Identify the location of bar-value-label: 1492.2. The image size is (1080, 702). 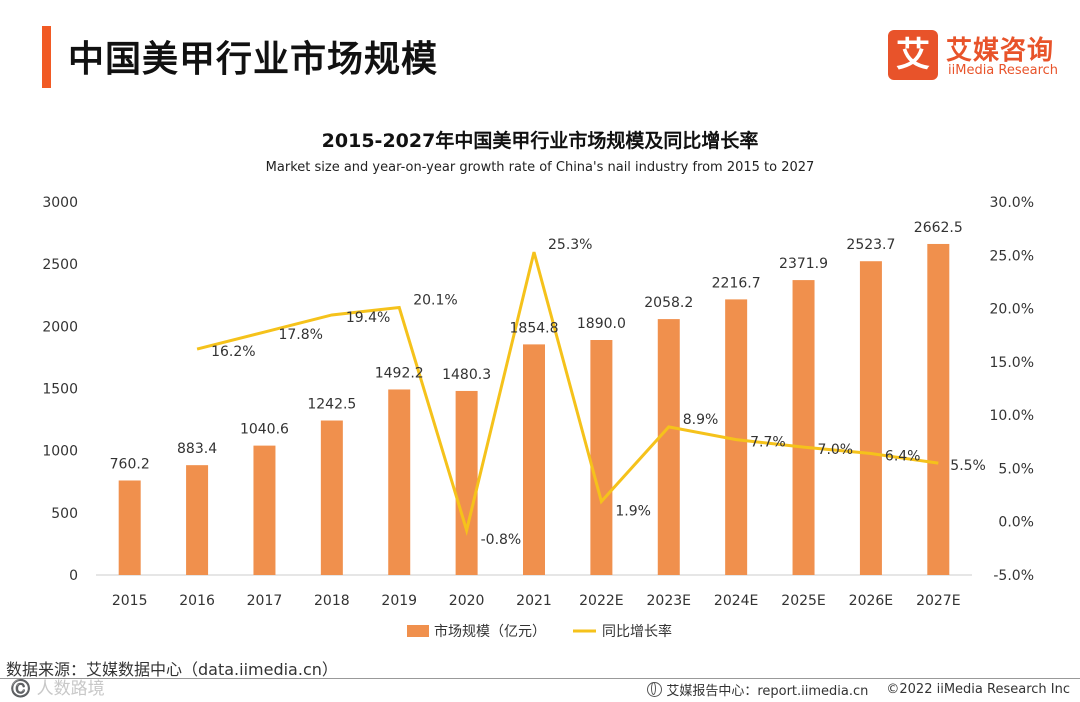
(399, 373).